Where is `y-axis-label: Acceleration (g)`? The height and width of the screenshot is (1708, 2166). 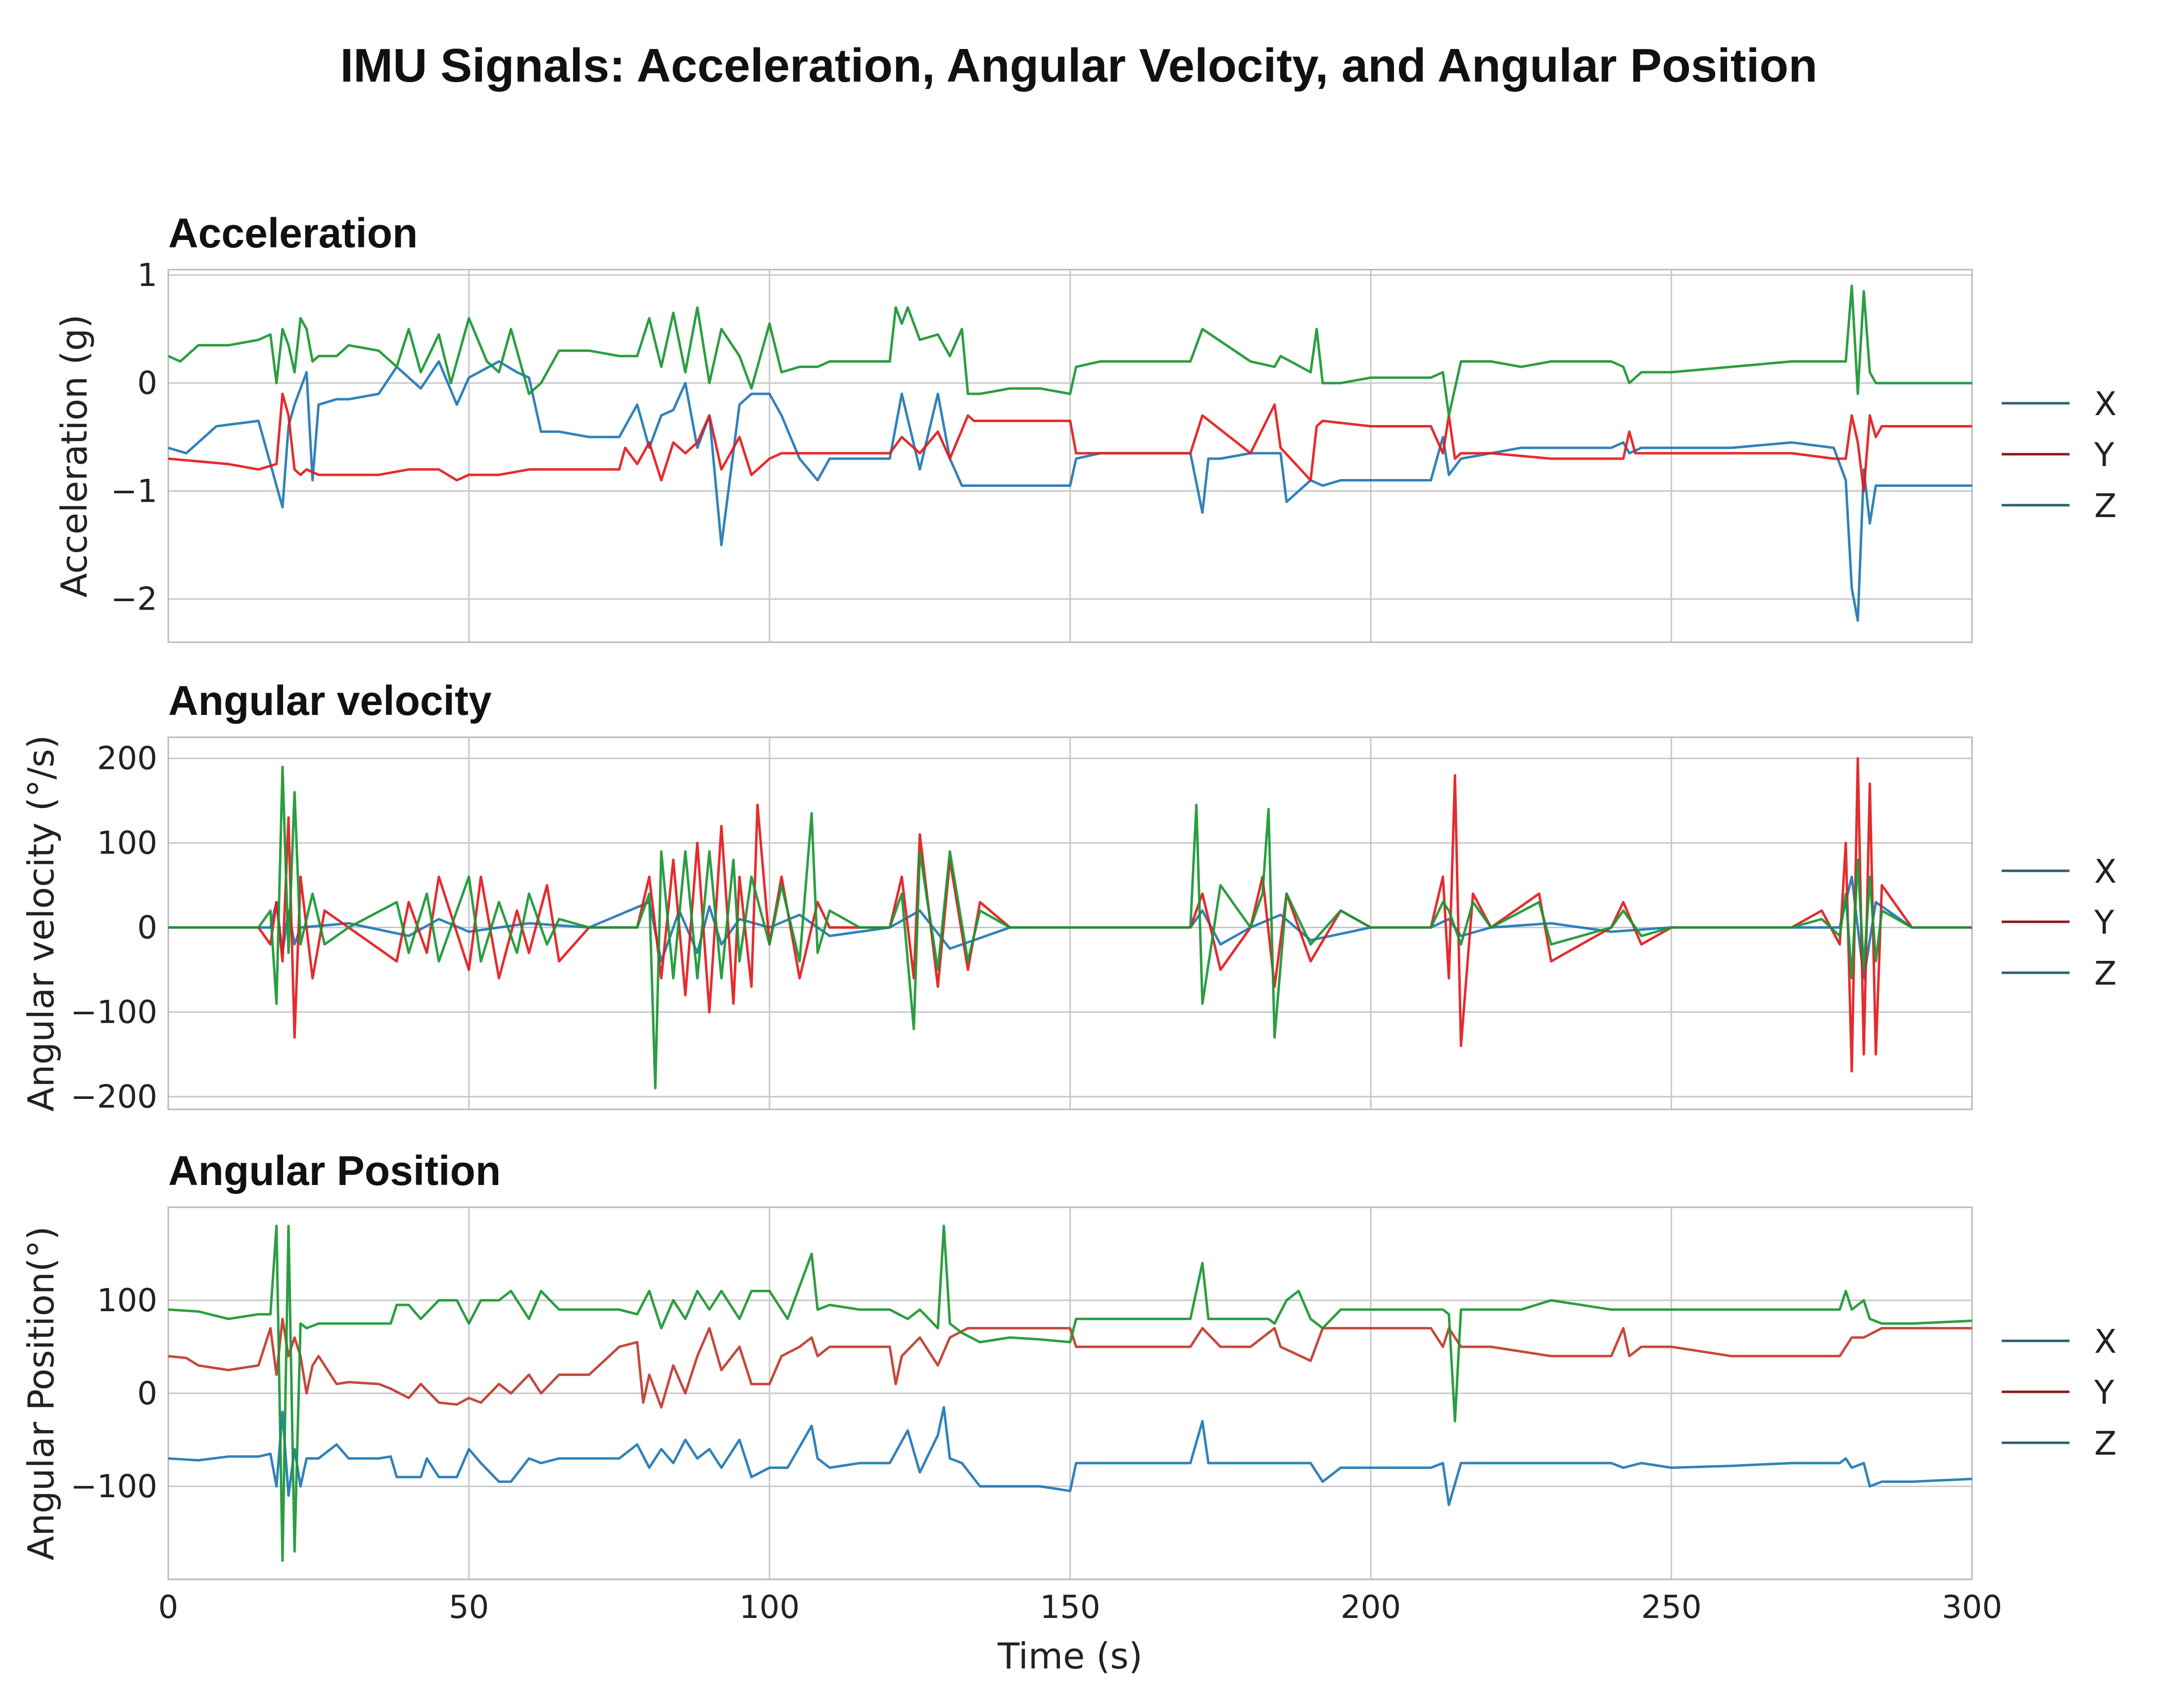 y-axis-label: Acceleration (g) is located at coordinates (74, 455).